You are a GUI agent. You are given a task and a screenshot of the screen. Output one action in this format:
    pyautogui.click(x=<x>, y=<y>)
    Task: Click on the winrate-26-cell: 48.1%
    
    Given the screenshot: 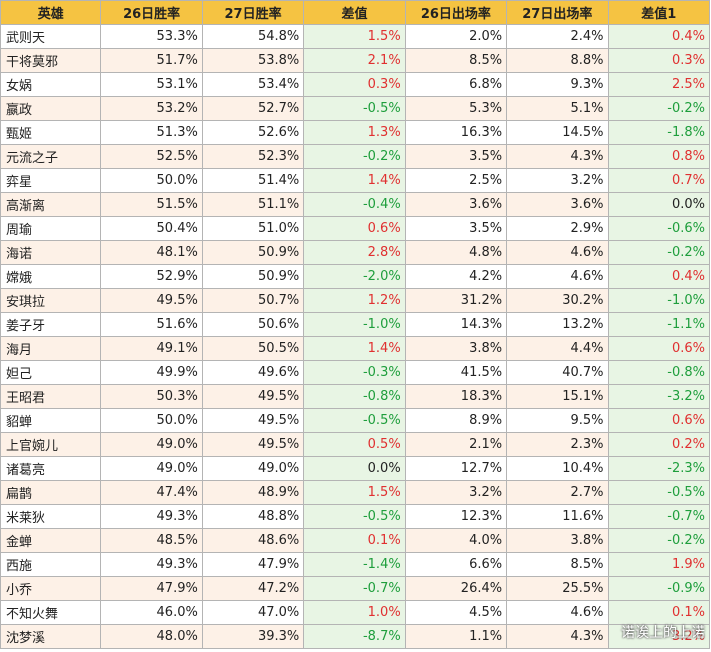 What is the action you would take?
    pyautogui.click(x=151, y=252)
    